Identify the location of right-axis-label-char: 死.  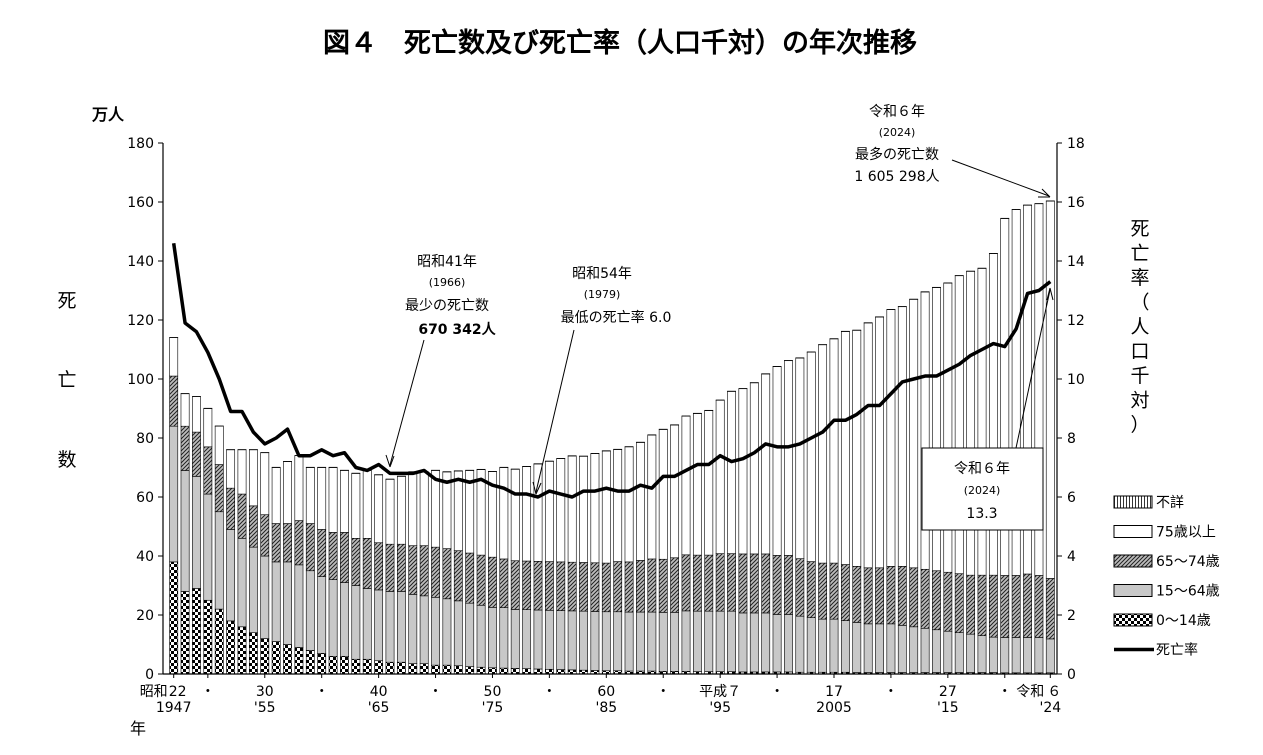
(1139, 229).